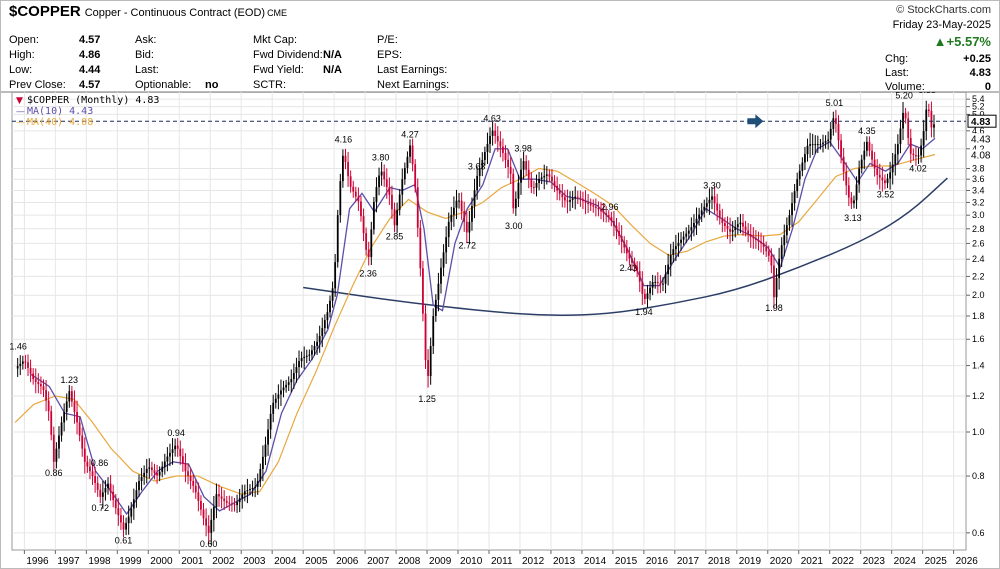 The image size is (1000, 569). I want to click on data-label: 3.98, so click(523, 148).